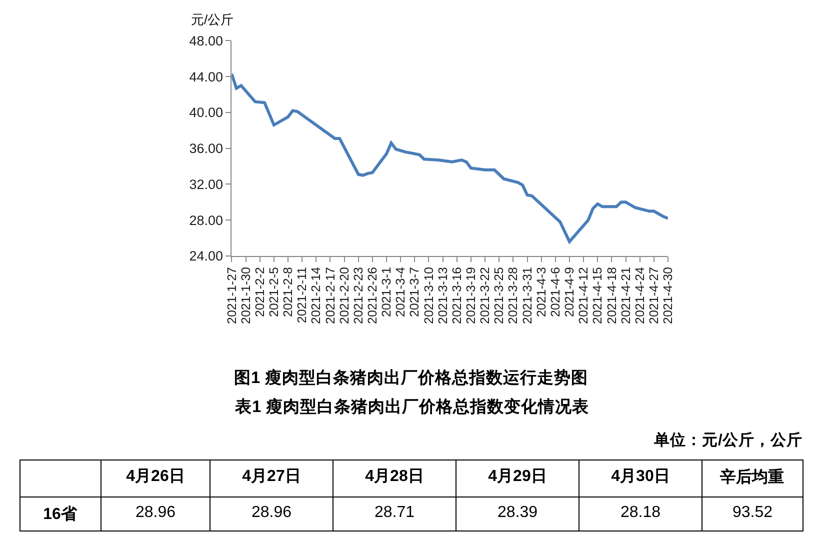 The width and height of the screenshot is (828, 539). Describe the element at coordinates (271, 476) in the screenshot. I see `category-label: 4月27日` at that location.